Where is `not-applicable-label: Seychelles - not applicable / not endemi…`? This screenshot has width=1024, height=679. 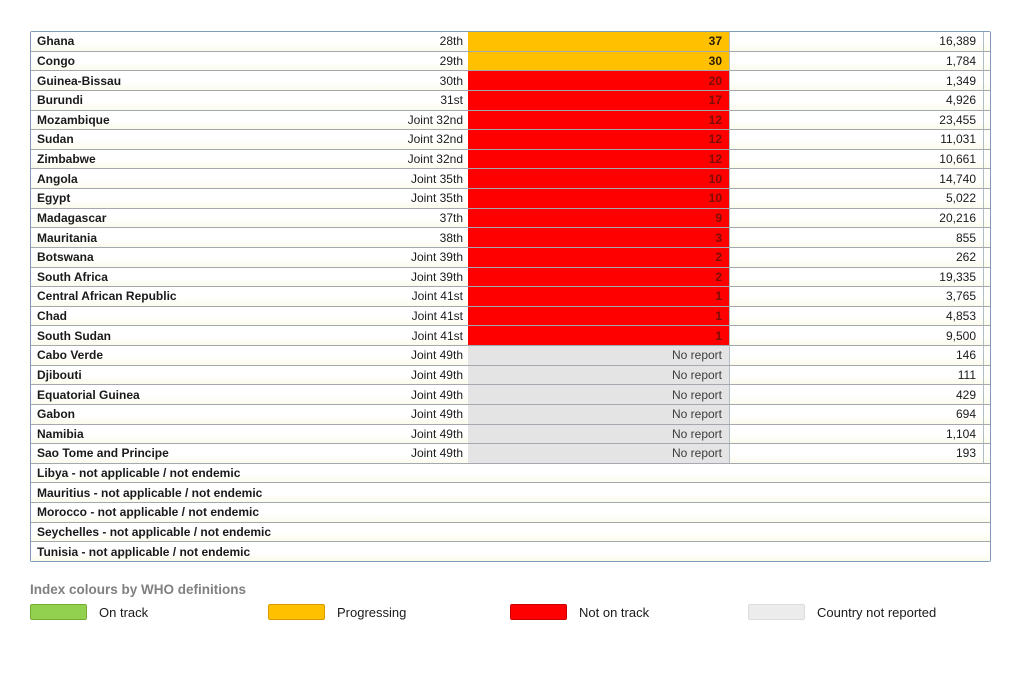
not-applicable-label: Seychelles - not applicable / not endemi… is located at coordinates (154, 531).